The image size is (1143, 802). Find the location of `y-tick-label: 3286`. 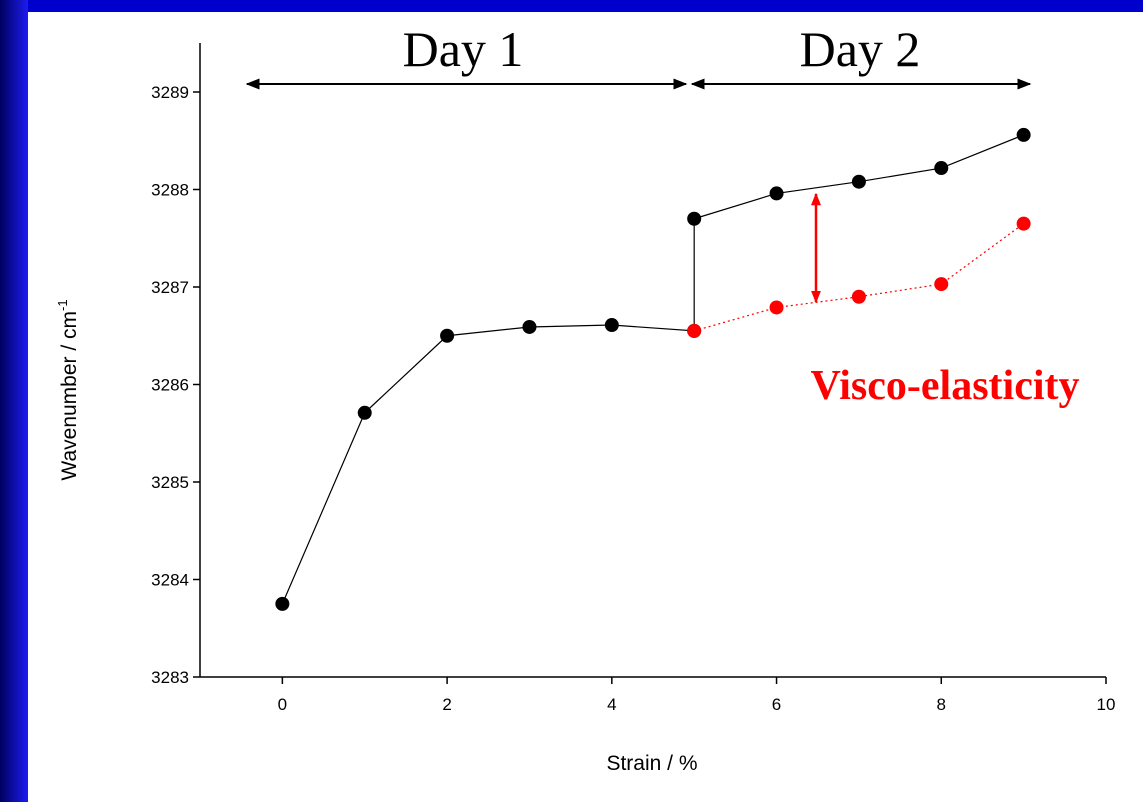

y-tick-label: 3286 is located at coordinates (170, 385).